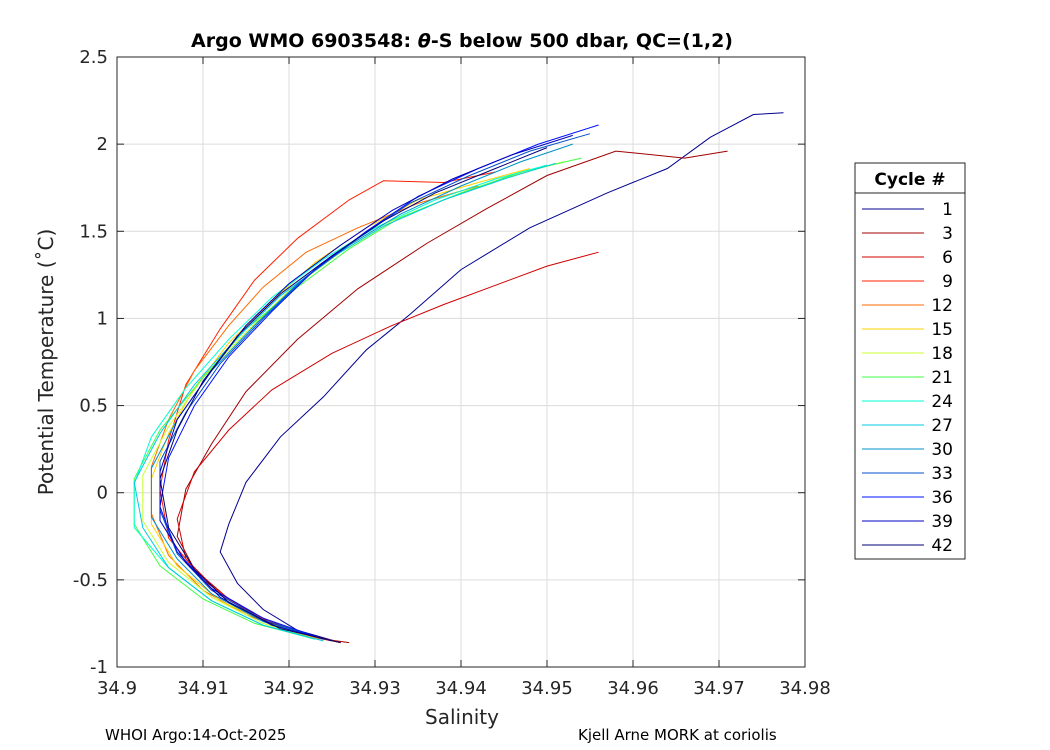 Image resolution: width=1050 pixels, height=750 pixels. I want to click on legend-title: Cycle #, so click(909, 180).